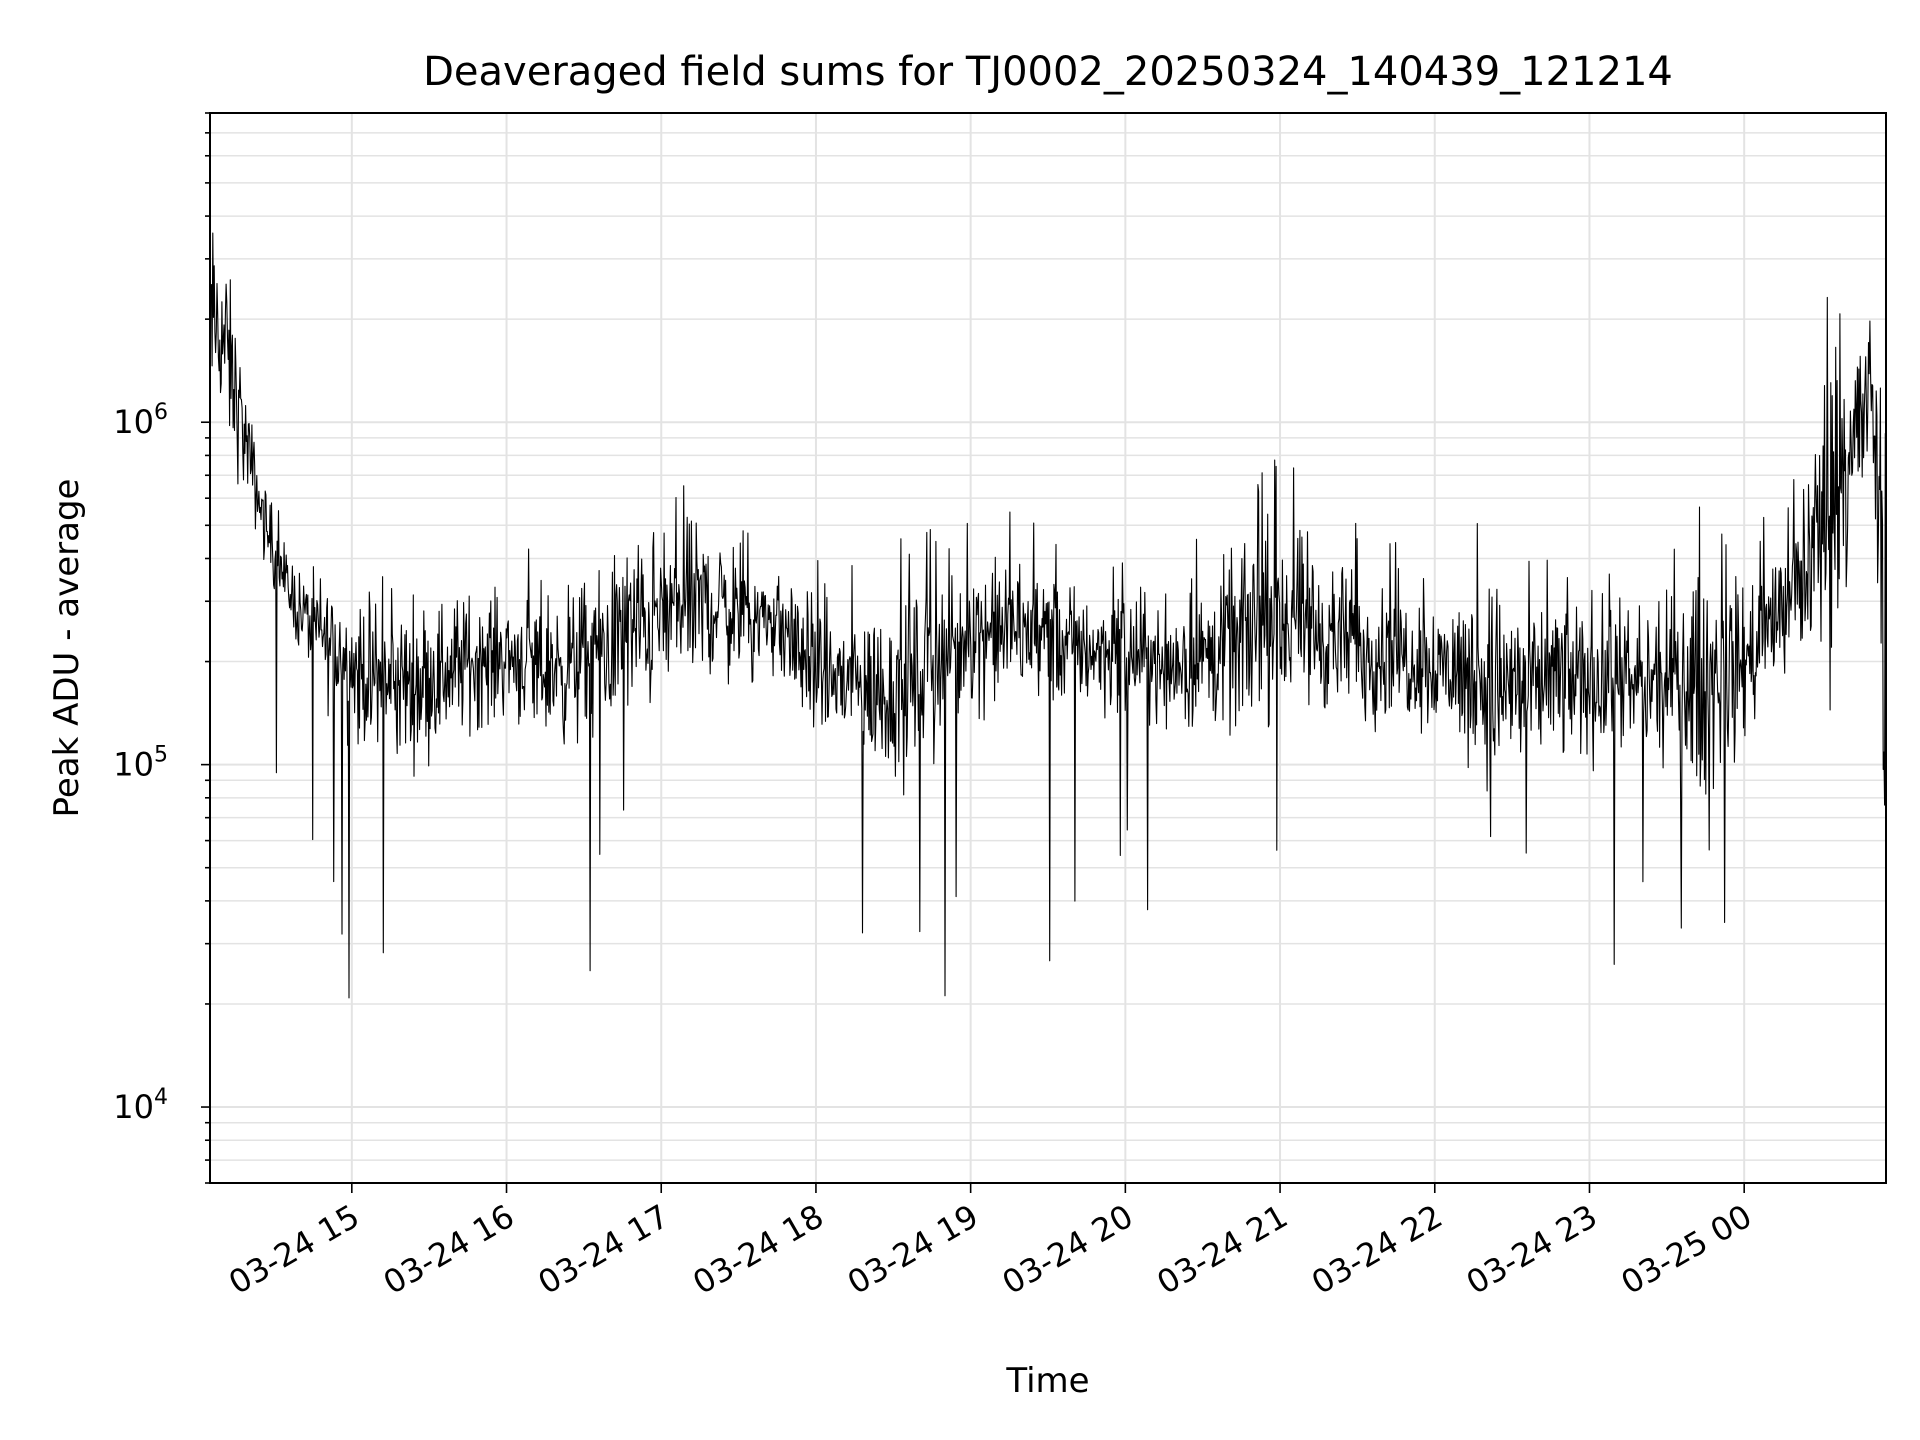  I want to click on y-tick-label: 104, so click(140, 1105).